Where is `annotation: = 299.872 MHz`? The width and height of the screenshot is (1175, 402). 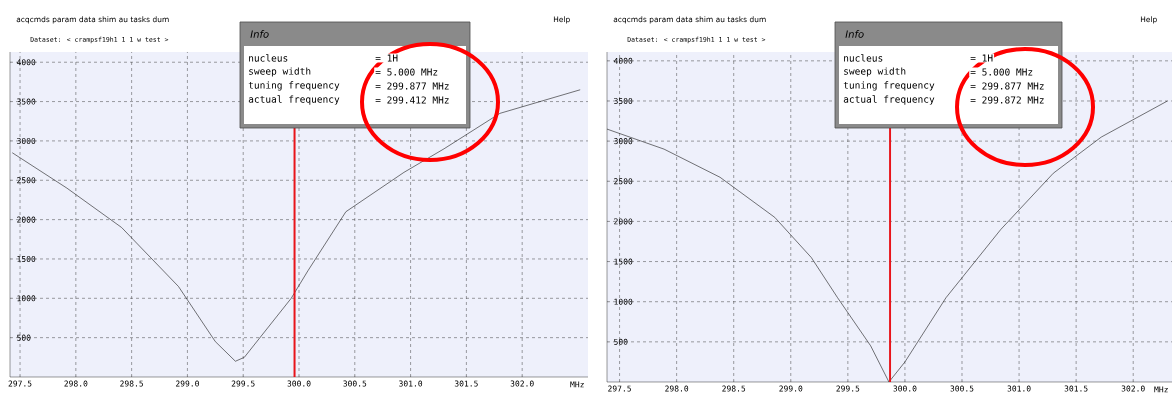 annotation: = 299.872 MHz is located at coordinates (1007, 100).